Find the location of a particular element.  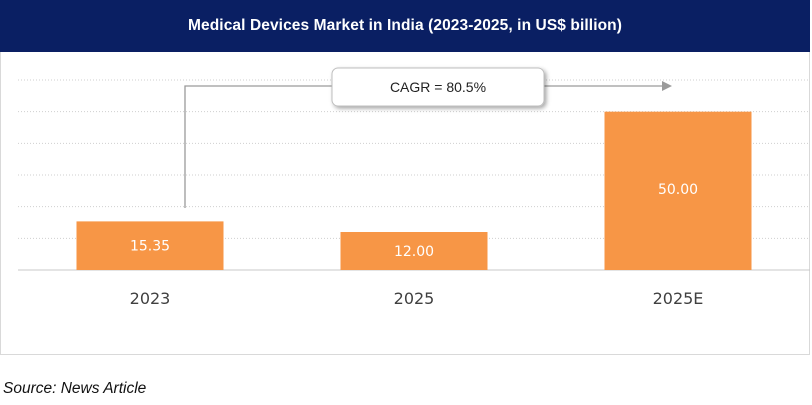

cagr-label: CAGR = 80.5% is located at coordinates (438, 87).